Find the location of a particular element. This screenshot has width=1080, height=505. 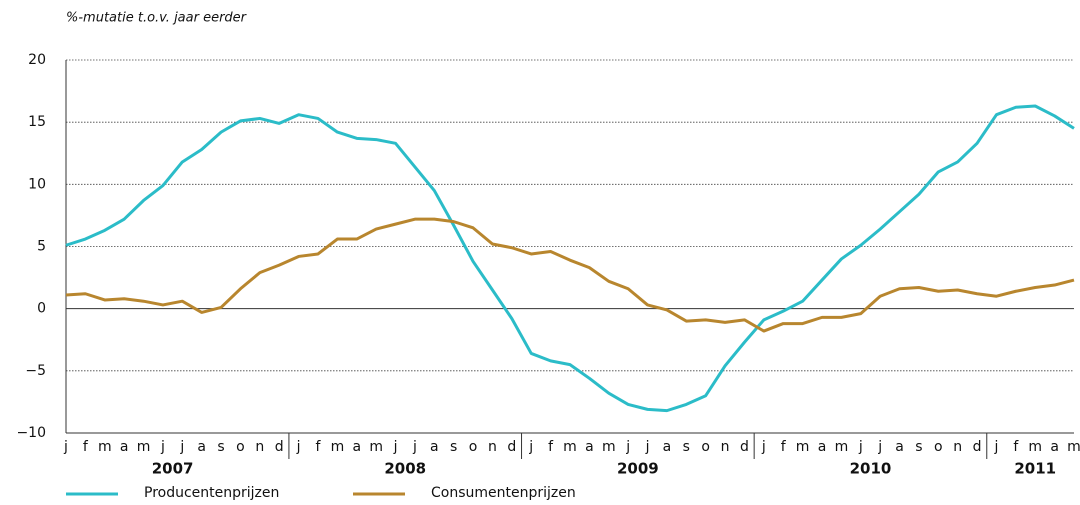

year-label: 2010 is located at coordinates (871, 469).